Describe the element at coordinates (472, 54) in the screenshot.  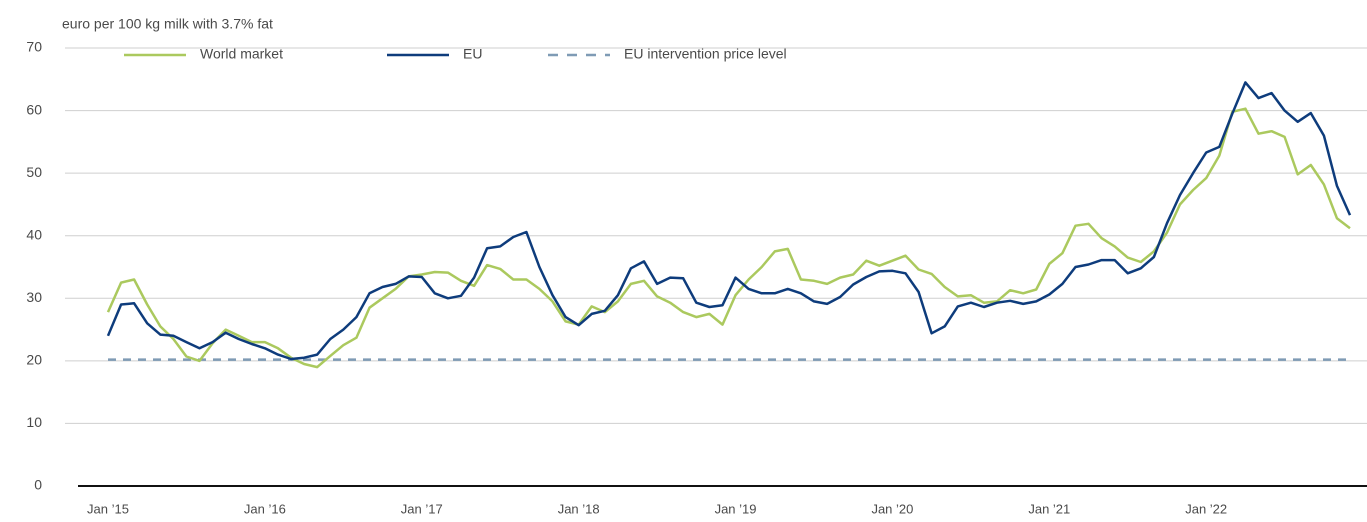
I see `legend-label: EU` at that location.